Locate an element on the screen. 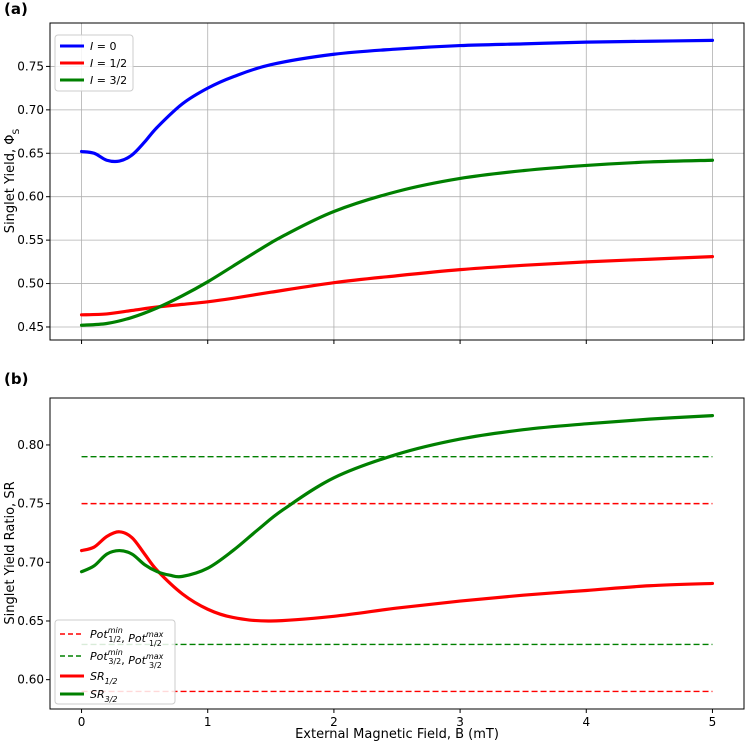 The height and width of the screenshot is (743, 746). panel-b-ylabel: Singlet Yield Ratio, SR is located at coordinates (10, 552).